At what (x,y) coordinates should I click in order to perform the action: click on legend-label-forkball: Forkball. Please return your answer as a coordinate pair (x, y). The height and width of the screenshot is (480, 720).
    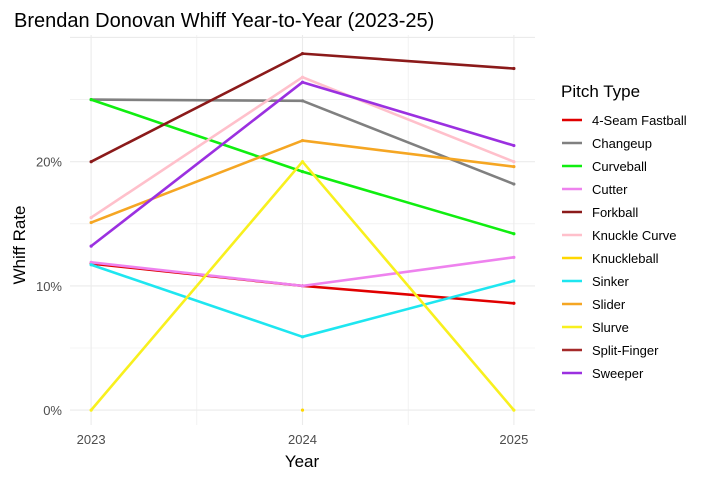
    Looking at the image, I should click on (615, 212).